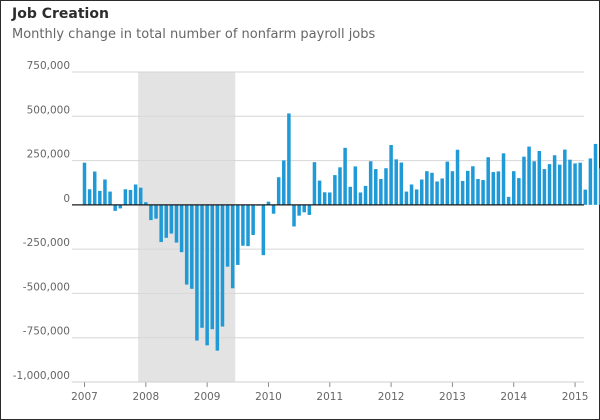 The image size is (600, 420). What do you see at coordinates (329, 397) in the screenshot?
I see `x-tick-label: 2011` at bounding box center [329, 397].